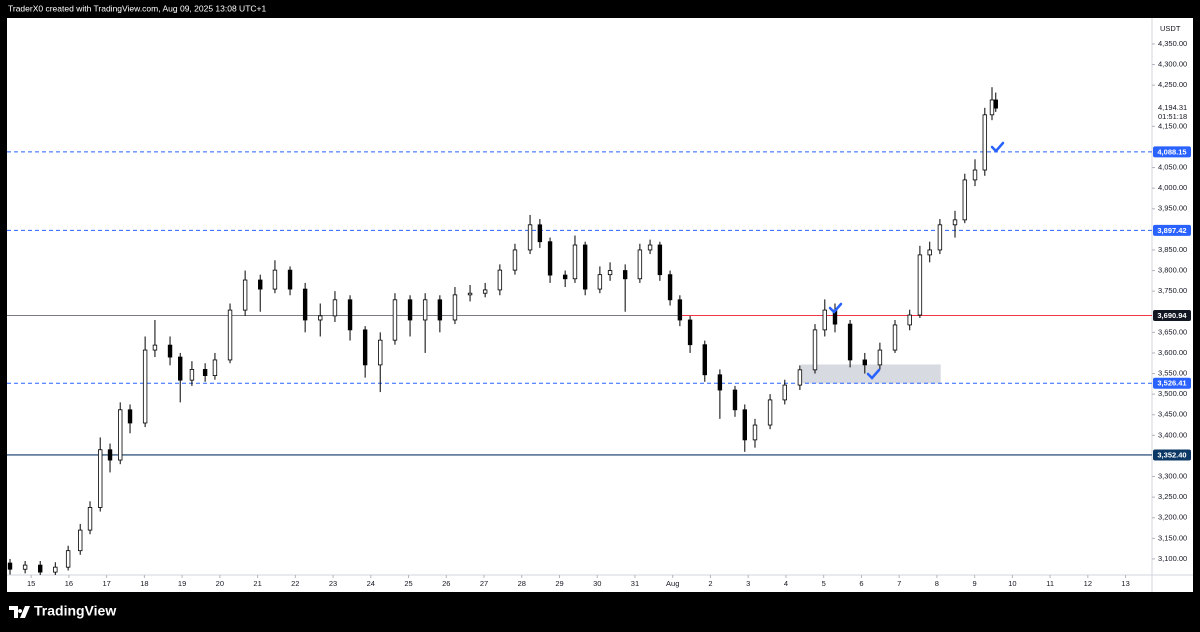 This screenshot has width=1200, height=632. What do you see at coordinates (1172, 517) in the screenshot?
I see `y-tick-label: 3,200.00` at bounding box center [1172, 517].